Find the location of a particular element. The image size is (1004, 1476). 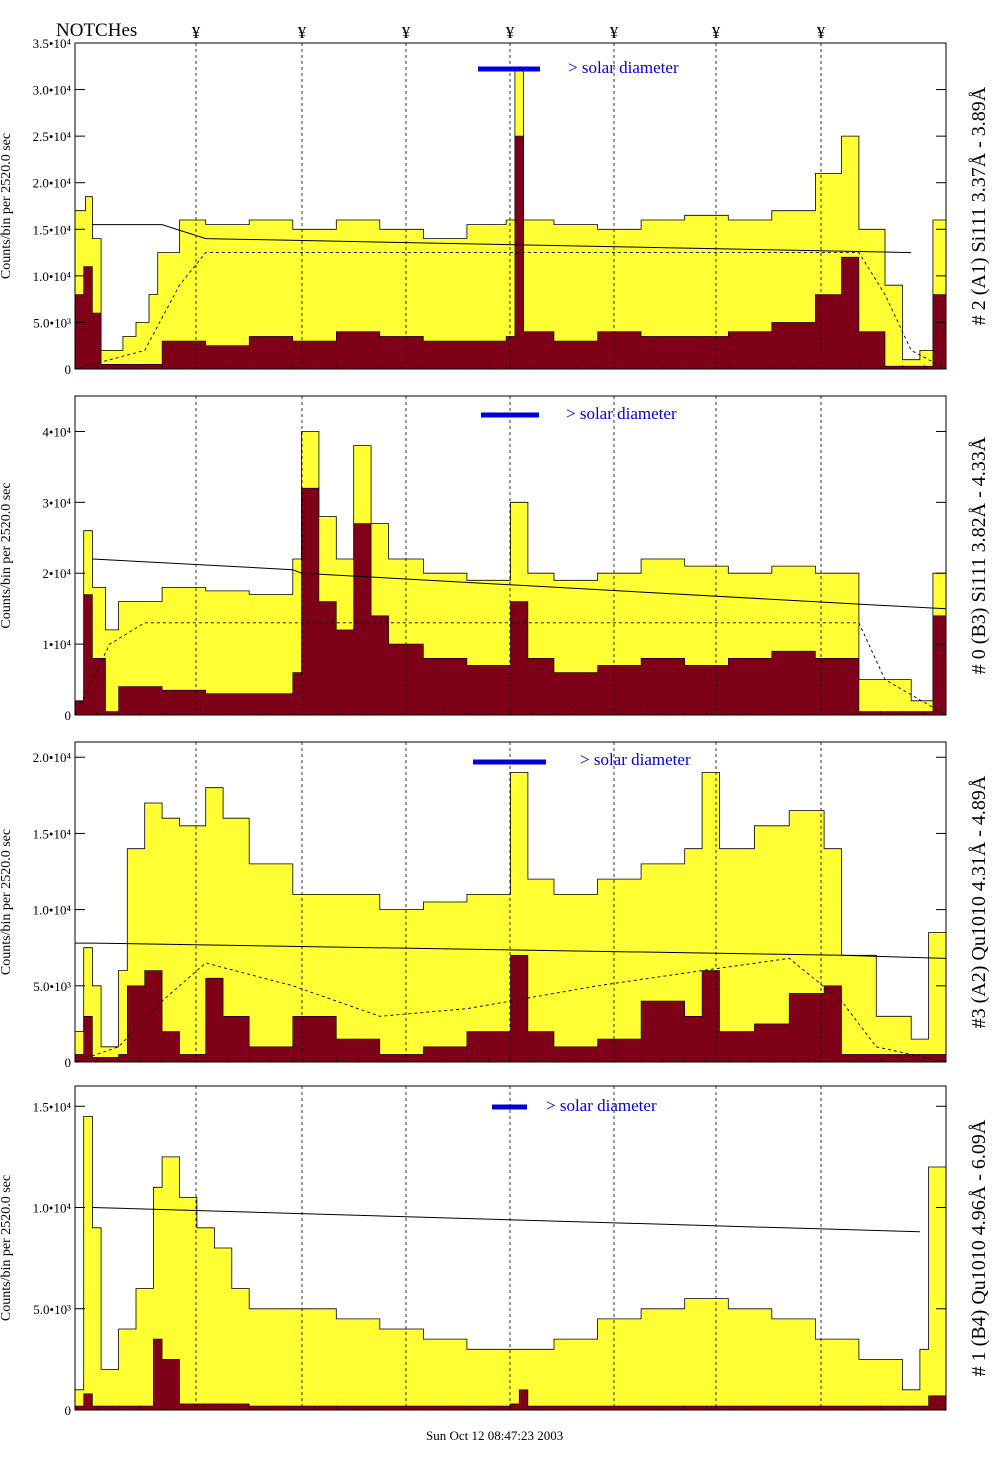

panel-title: # 1 (B4) Qu1010 4.96Å - 6.09Å is located at coordinates (979, 1247).